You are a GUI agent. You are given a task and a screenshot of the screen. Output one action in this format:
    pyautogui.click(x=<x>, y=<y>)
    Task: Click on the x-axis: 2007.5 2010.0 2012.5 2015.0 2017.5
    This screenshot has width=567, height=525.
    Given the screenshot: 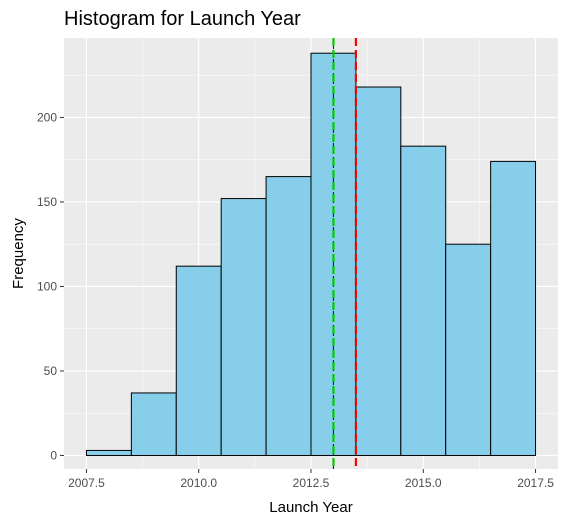 What is the action you would take?
    pyautogui.click(x=311, y=479)
    